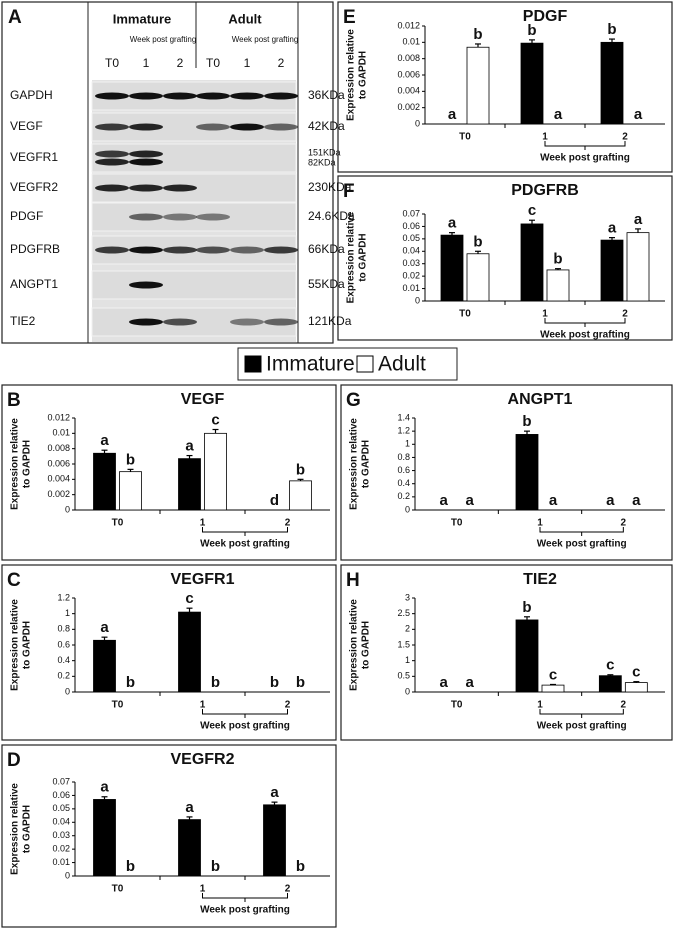 This screenshot has height=929, width=675. I want to click on panel-label: F, so click(349, 191).